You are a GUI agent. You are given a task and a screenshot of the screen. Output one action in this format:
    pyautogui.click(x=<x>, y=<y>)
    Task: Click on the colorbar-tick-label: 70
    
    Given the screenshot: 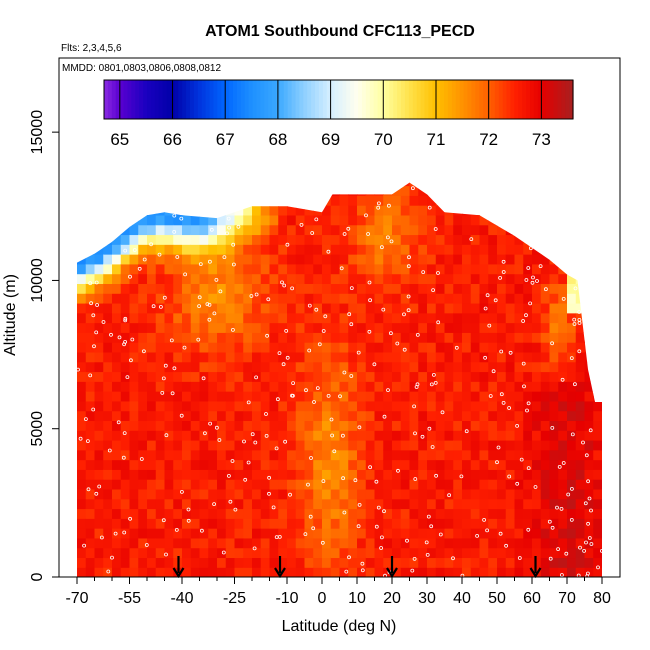 What is the action you would take?
    pyautogui.click(x=383, y=139)
    